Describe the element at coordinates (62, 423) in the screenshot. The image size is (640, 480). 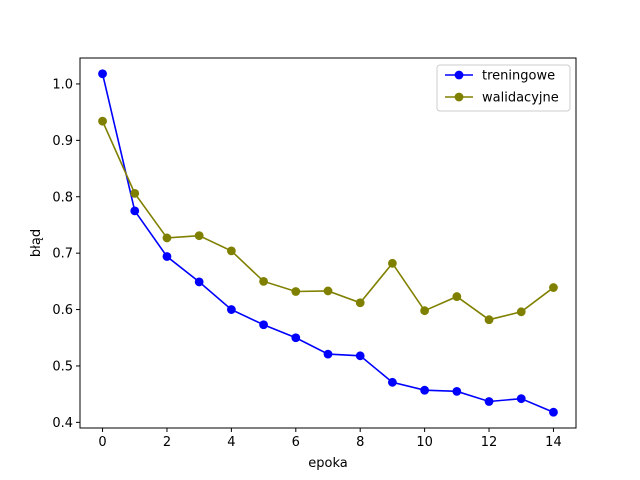
I see `y-tick-label: 0.4` at that location.